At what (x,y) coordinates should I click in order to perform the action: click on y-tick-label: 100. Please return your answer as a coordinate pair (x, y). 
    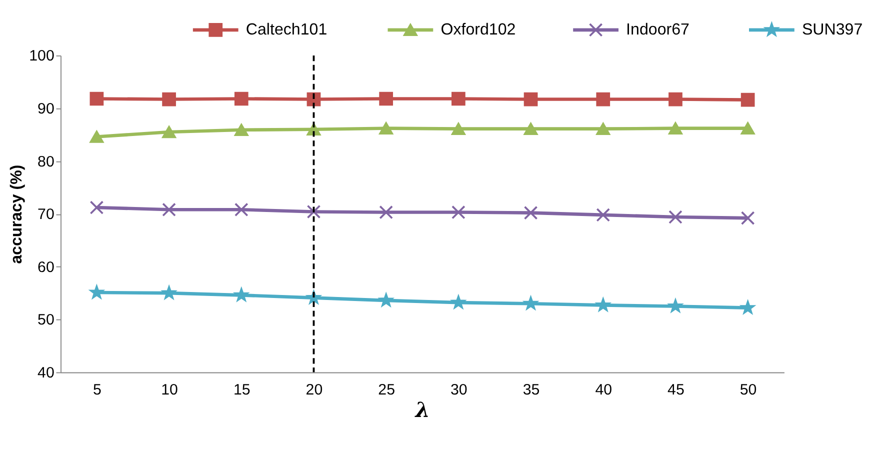
    Looking at the image, I should click on (41, 56).